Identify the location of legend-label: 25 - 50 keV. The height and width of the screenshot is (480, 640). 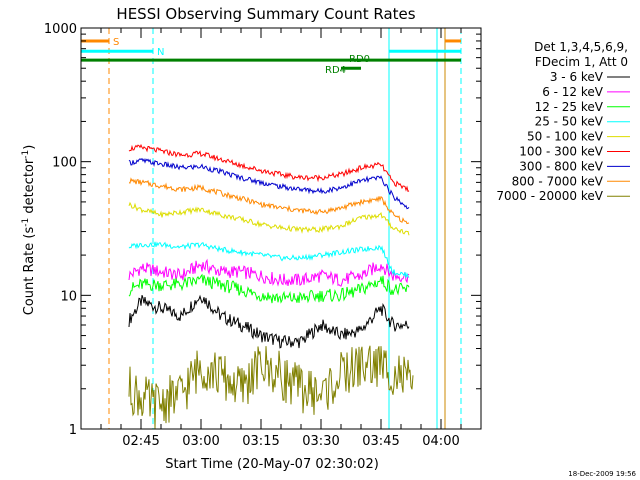
(569, 122).